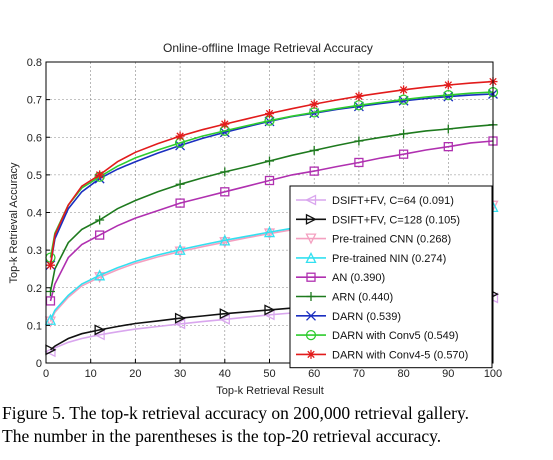 The image size is (553, 460). What do you see at coordinates (180, 374) in the screenshot?
I see `x-tick-label: 30` at bounding box center [180, 374].